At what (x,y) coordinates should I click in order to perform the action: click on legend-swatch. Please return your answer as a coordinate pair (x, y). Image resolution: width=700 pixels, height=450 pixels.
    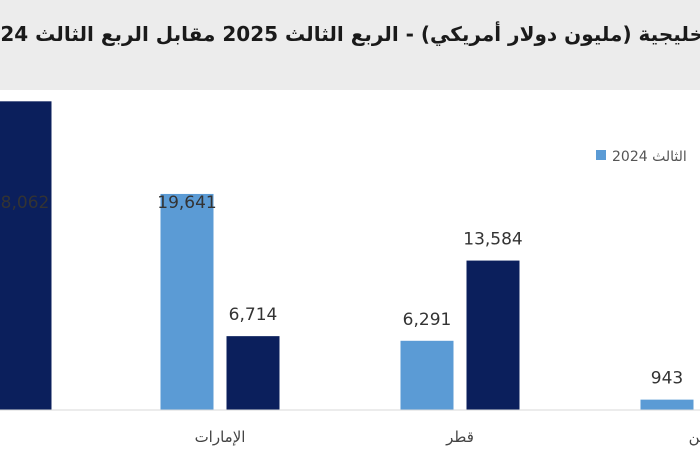
    Looking at the image, I should click on (601, 155).